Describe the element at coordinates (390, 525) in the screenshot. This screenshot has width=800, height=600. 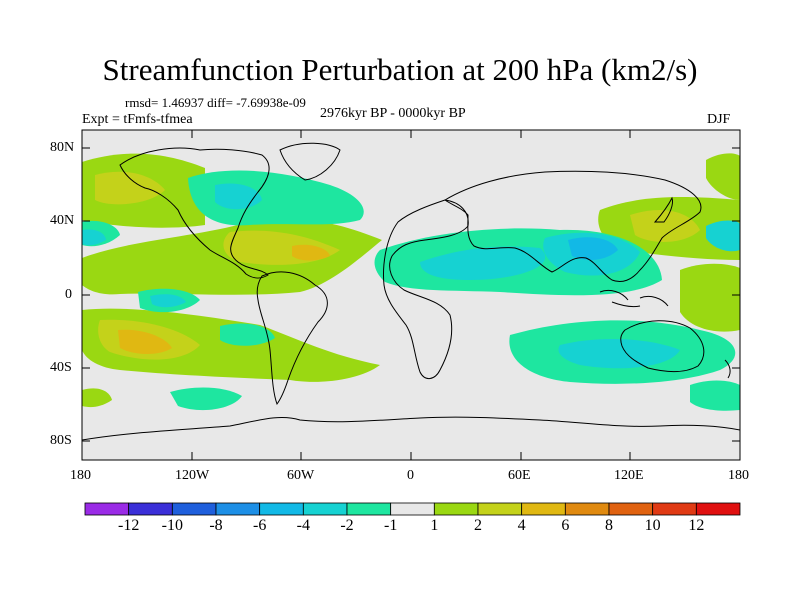
I see `colorbar-label: -1` at that location.